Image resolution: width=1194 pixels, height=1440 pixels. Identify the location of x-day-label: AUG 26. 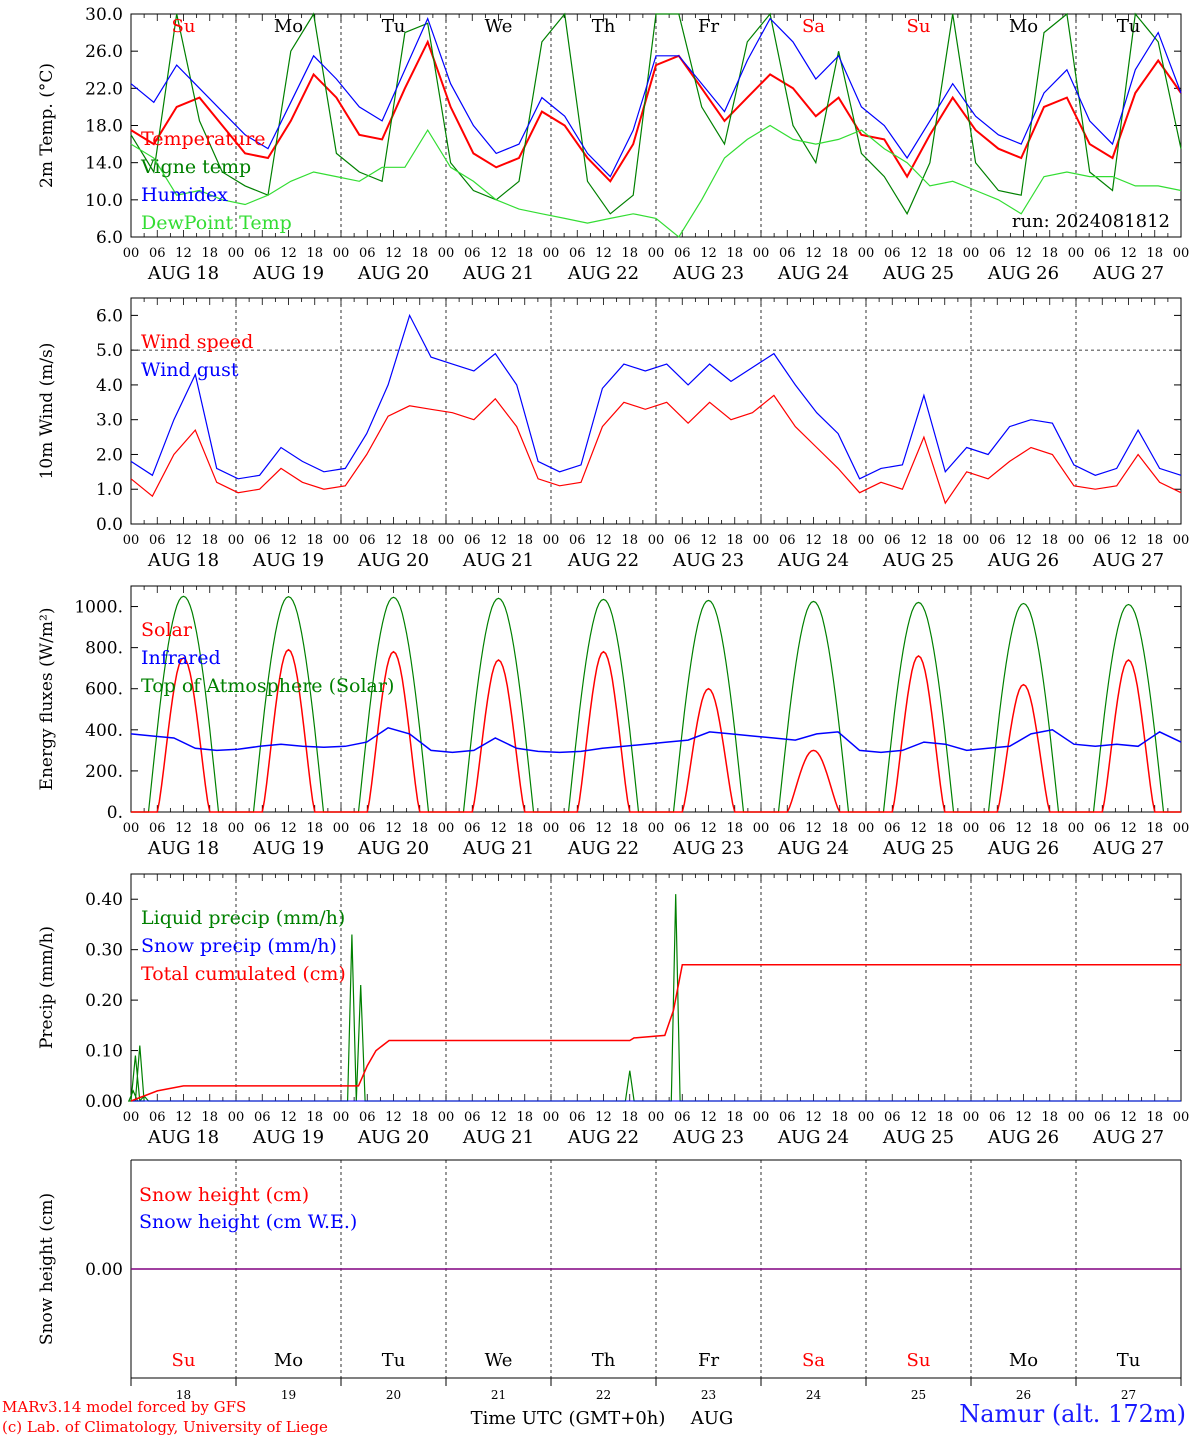
(1023, 1137).